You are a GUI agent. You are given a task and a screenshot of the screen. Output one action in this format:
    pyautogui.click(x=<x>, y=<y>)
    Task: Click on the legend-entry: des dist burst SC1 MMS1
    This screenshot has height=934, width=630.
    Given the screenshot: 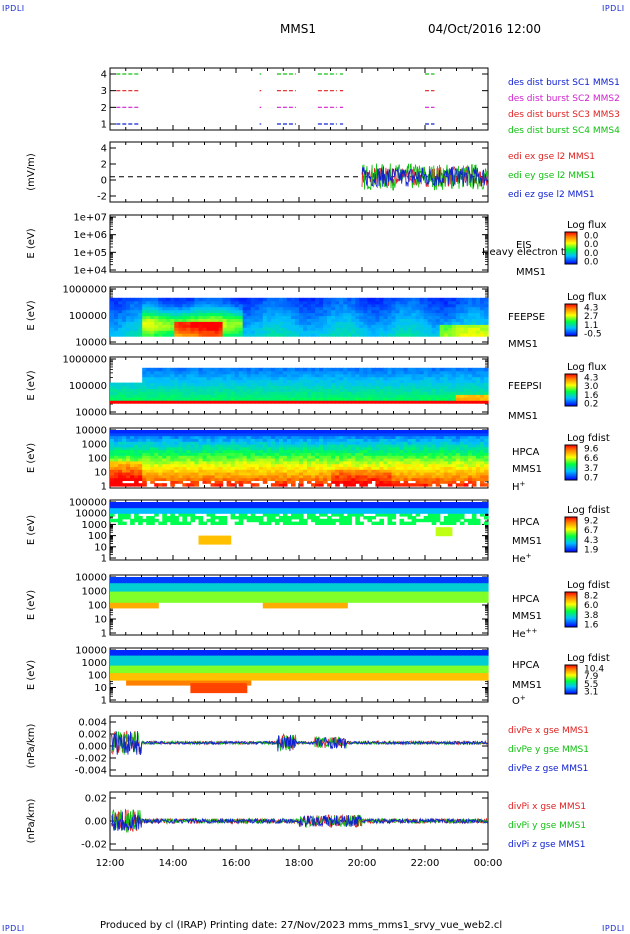 What is the action you would take?
    pyautogui.click(x=564, y=83)
    